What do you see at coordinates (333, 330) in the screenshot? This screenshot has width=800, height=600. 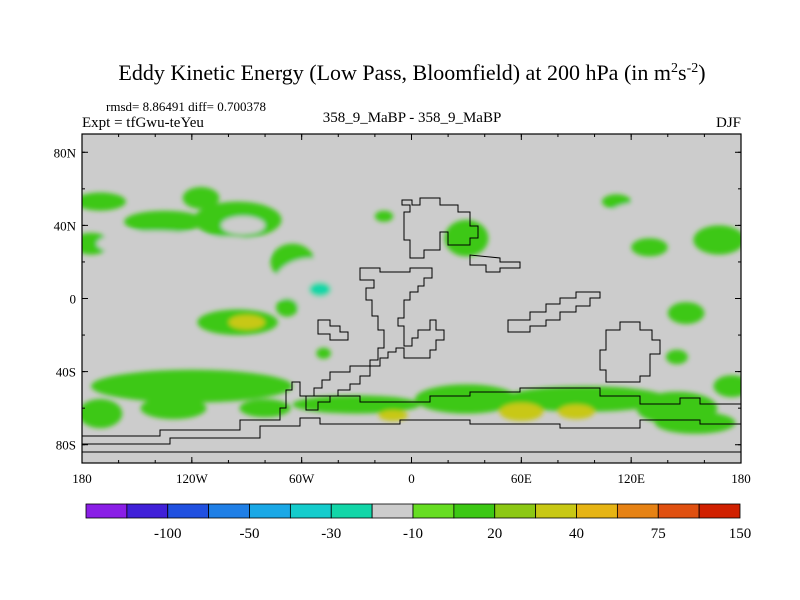 I see `coastline-island` at bounding box center [333, 330].